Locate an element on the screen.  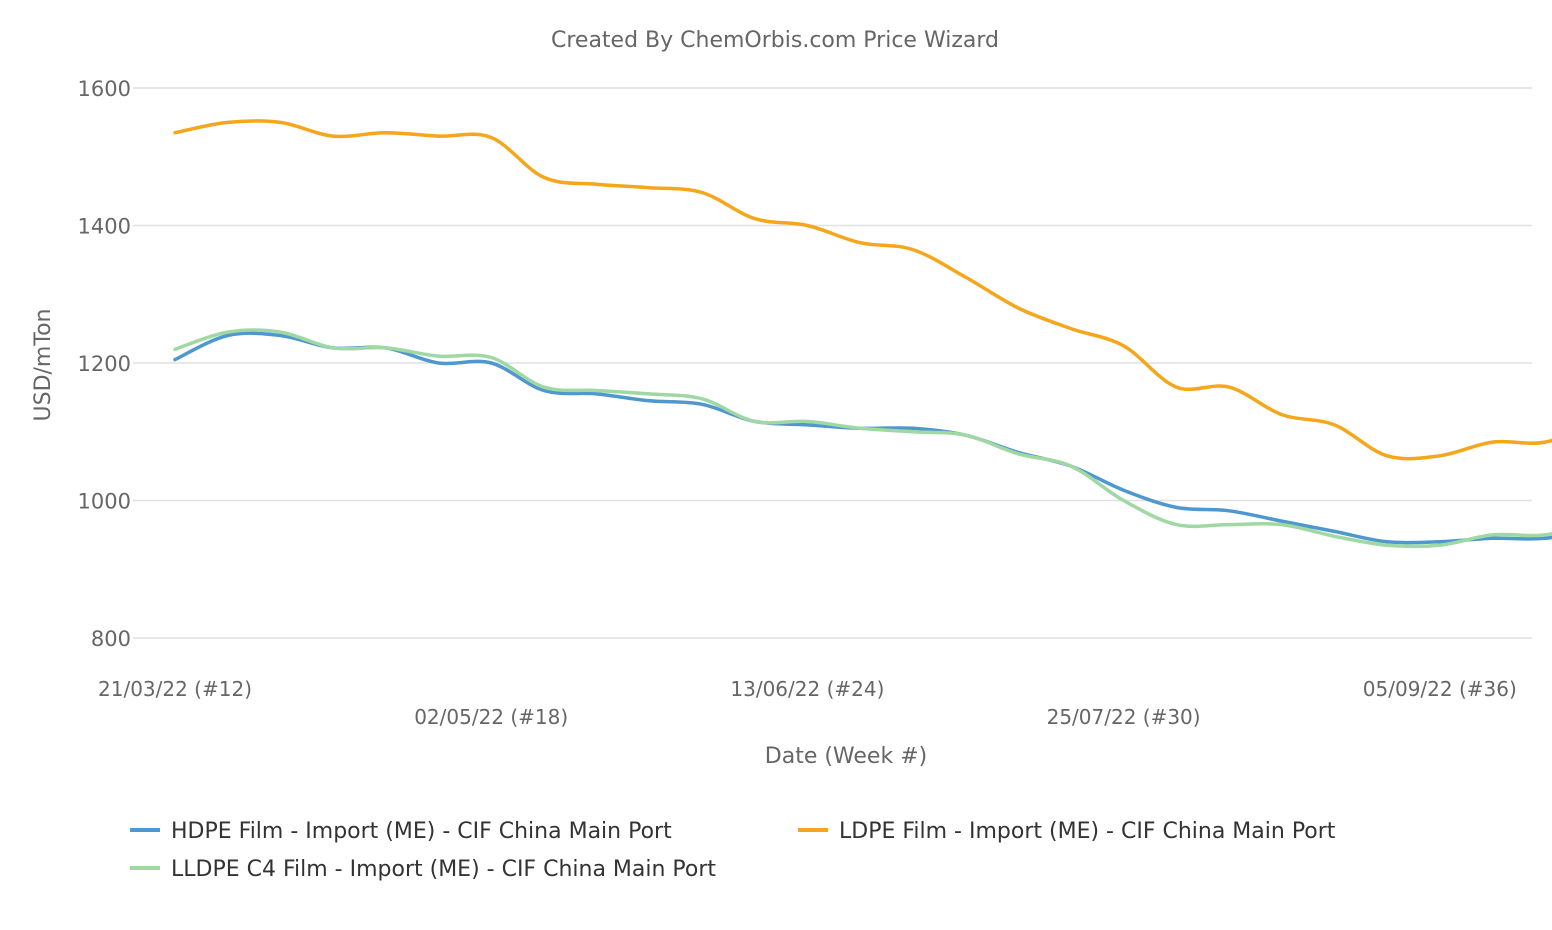
y-tick-label-1400: 1400 is located at coordinates (104, 227).